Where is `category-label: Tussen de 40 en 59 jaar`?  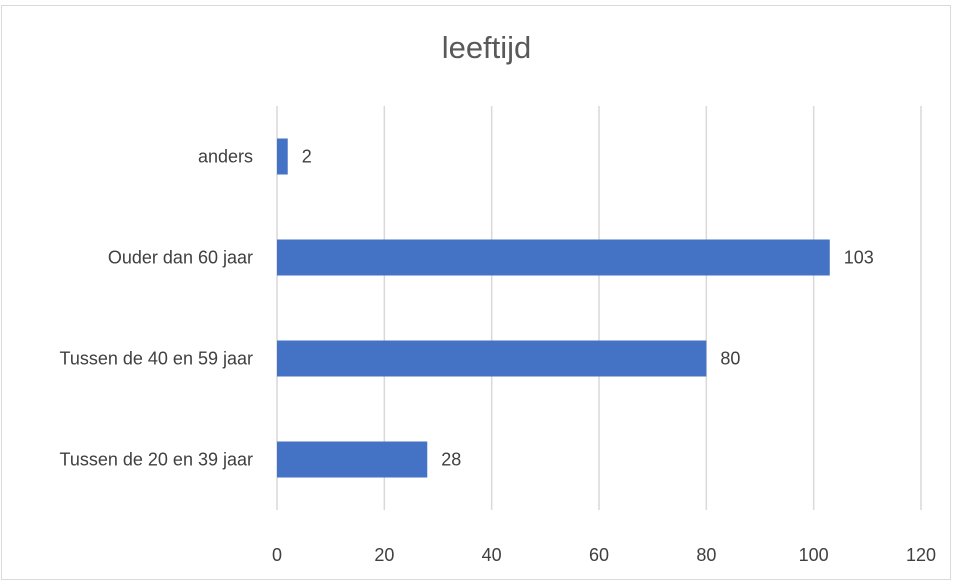
category-label: Tussen de 40 en 59 jaar is located at coordinates (156, 359).